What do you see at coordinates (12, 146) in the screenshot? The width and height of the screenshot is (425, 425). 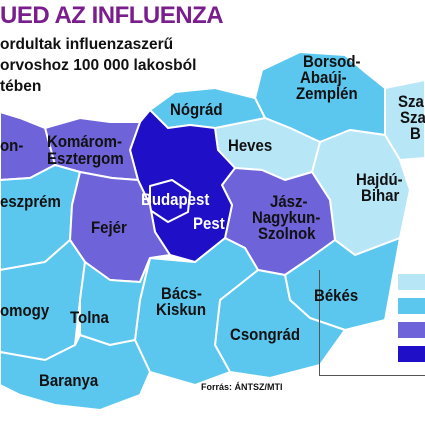 I see `label-gyor: on-` at bounding box center [12, 146].